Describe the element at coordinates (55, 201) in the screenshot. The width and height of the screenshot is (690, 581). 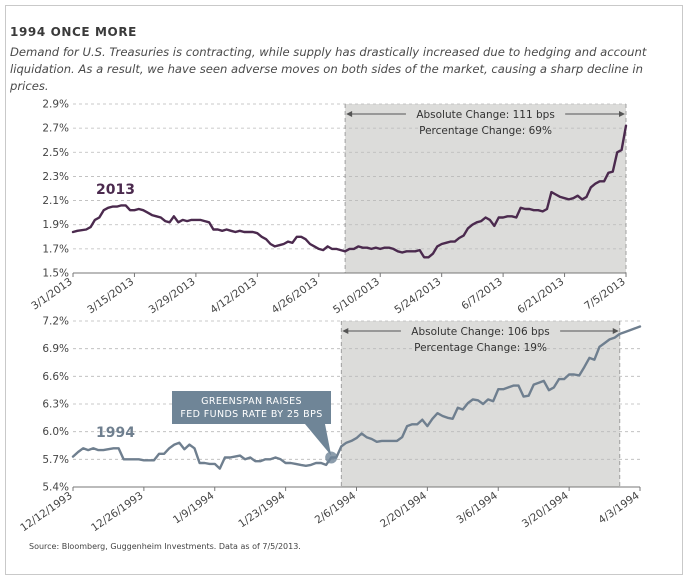
I see `y-tick-label-2013-3: 2.1%` at that location.